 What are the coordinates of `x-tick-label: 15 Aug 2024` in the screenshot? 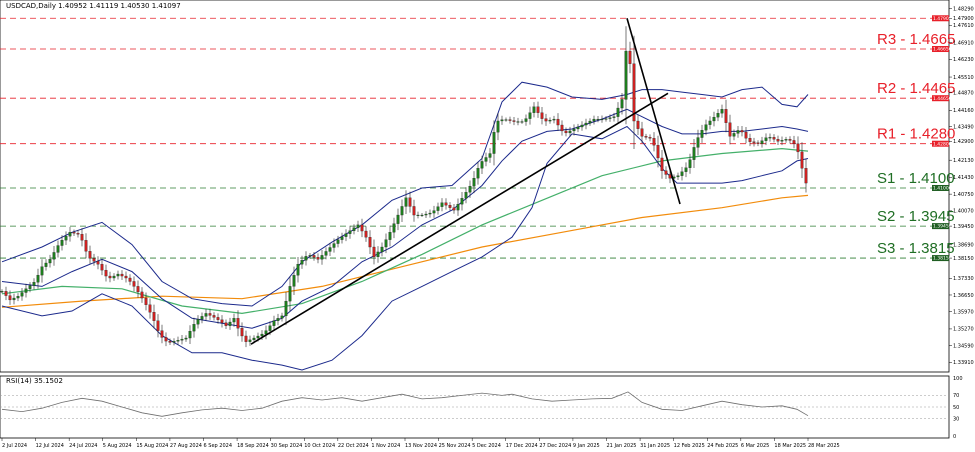 It's located at (152, 446).